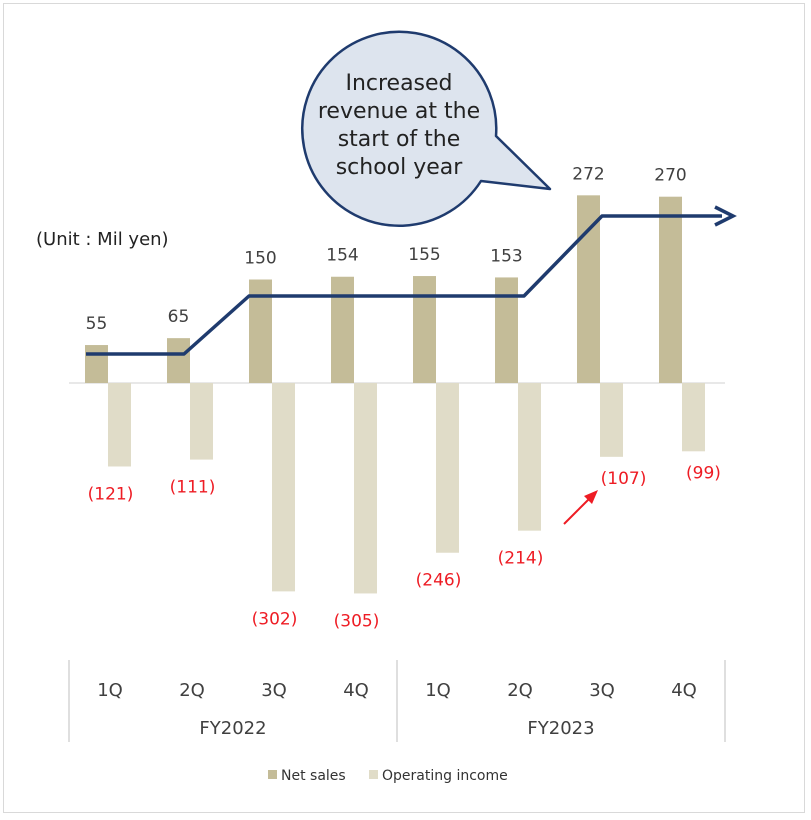  Describe the element at coordinates (342, 256) in the screenshot. I see `net-sales-label: 154` at that location.